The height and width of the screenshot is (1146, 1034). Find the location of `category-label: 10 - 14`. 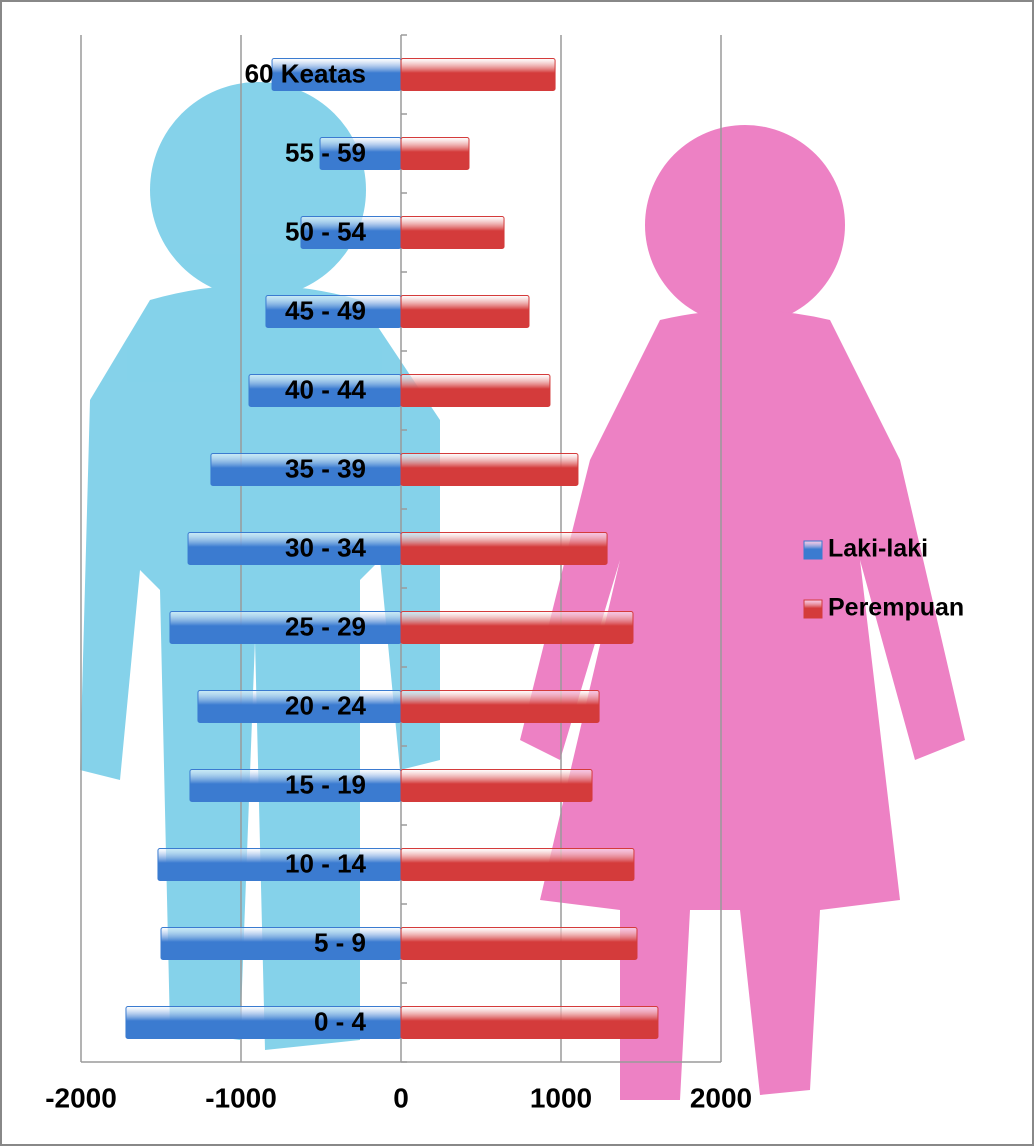

category-label: 10 - 14 is located at coordinates (325, 863).